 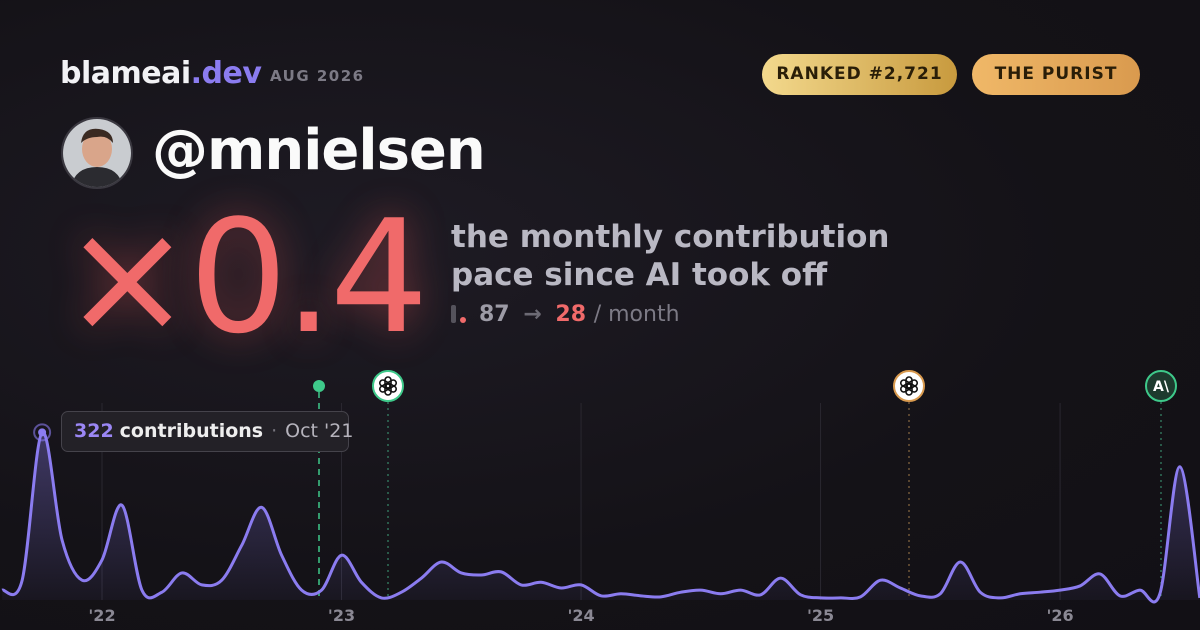 What do you see at coordinates (532, 314) in the screenshot?
I see `pace-arrow: →` at bounding box center [532, 314].